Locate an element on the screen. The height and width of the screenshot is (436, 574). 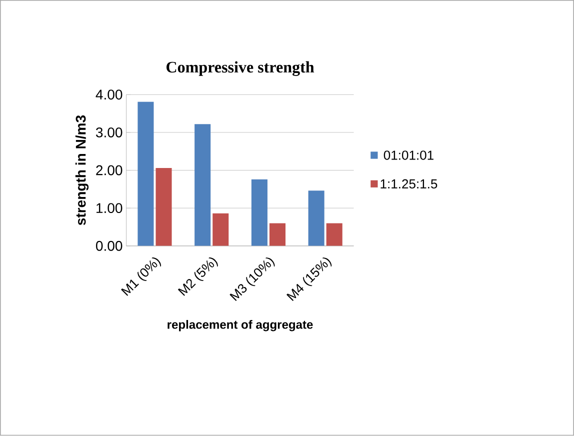
y-tick-label: 1.00 is located at coordinates (109, 208).